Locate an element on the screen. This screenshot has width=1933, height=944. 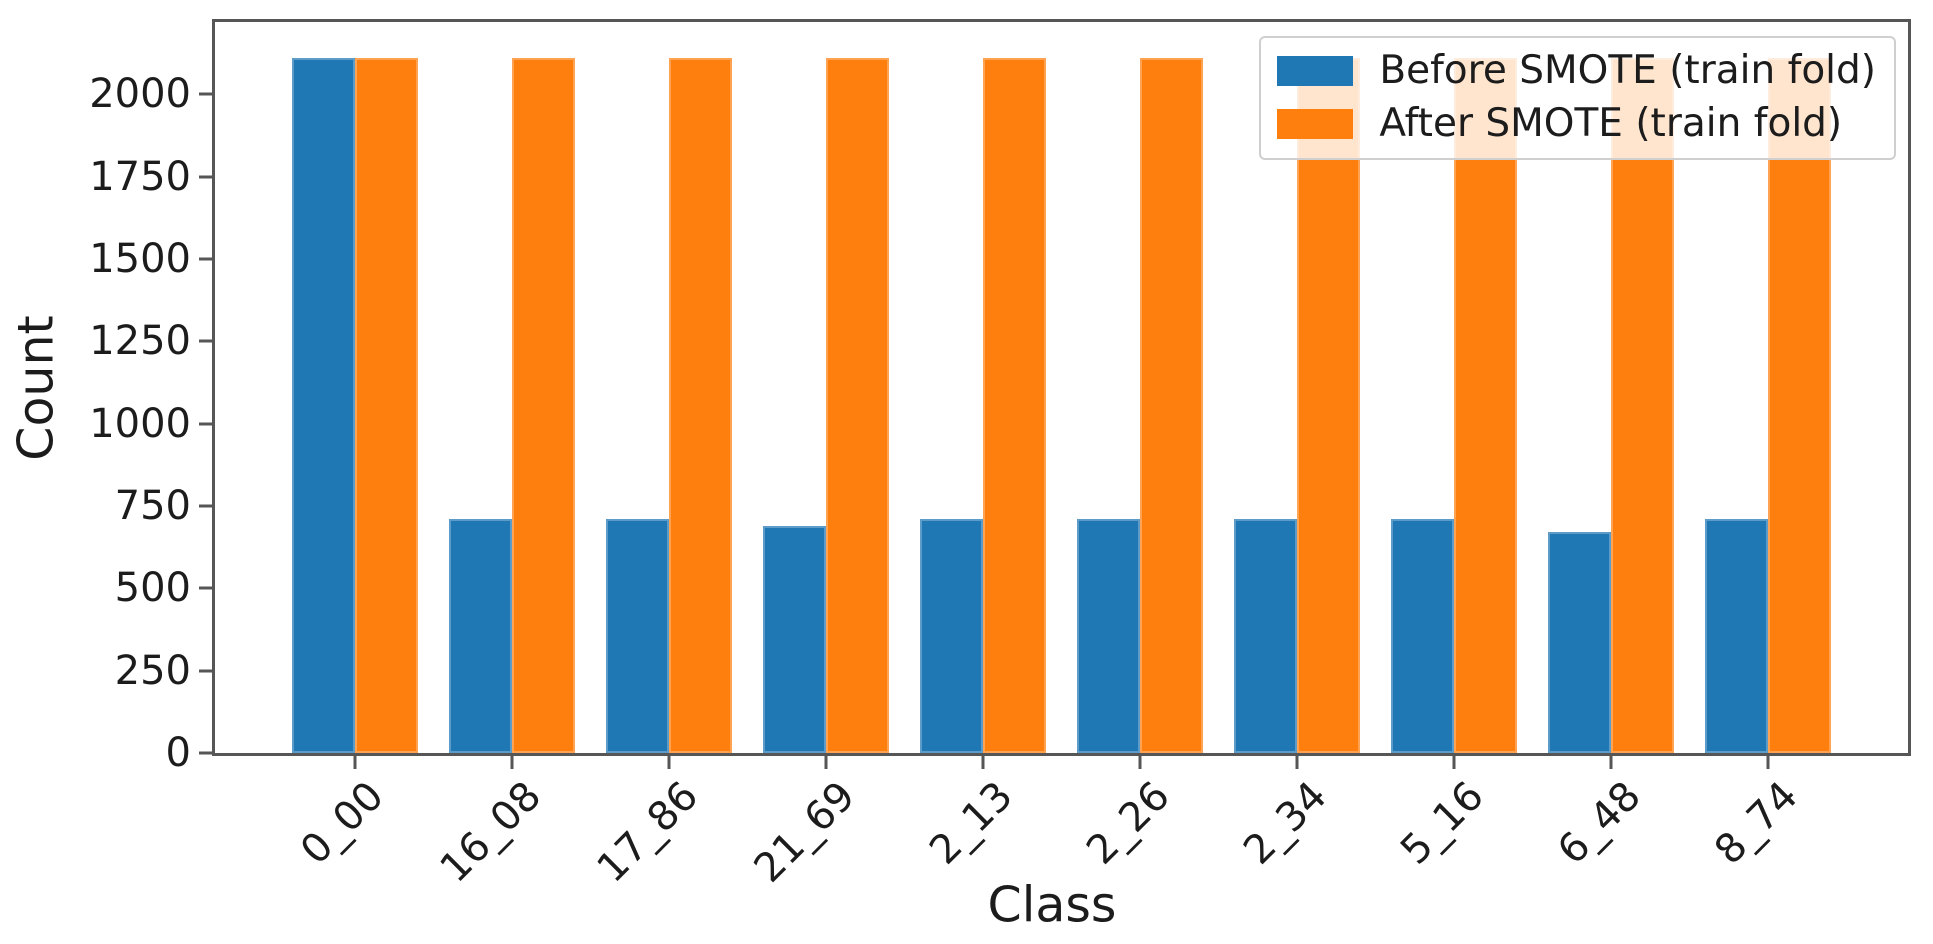
y-tick-label: 1000 is located at coordinates (140, 423).